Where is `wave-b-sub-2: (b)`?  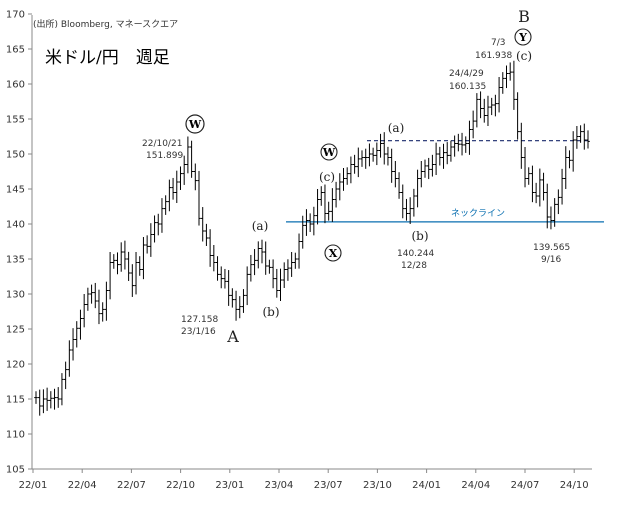
wave-b-sub-2: (b) is located at coordinates (419, 236).